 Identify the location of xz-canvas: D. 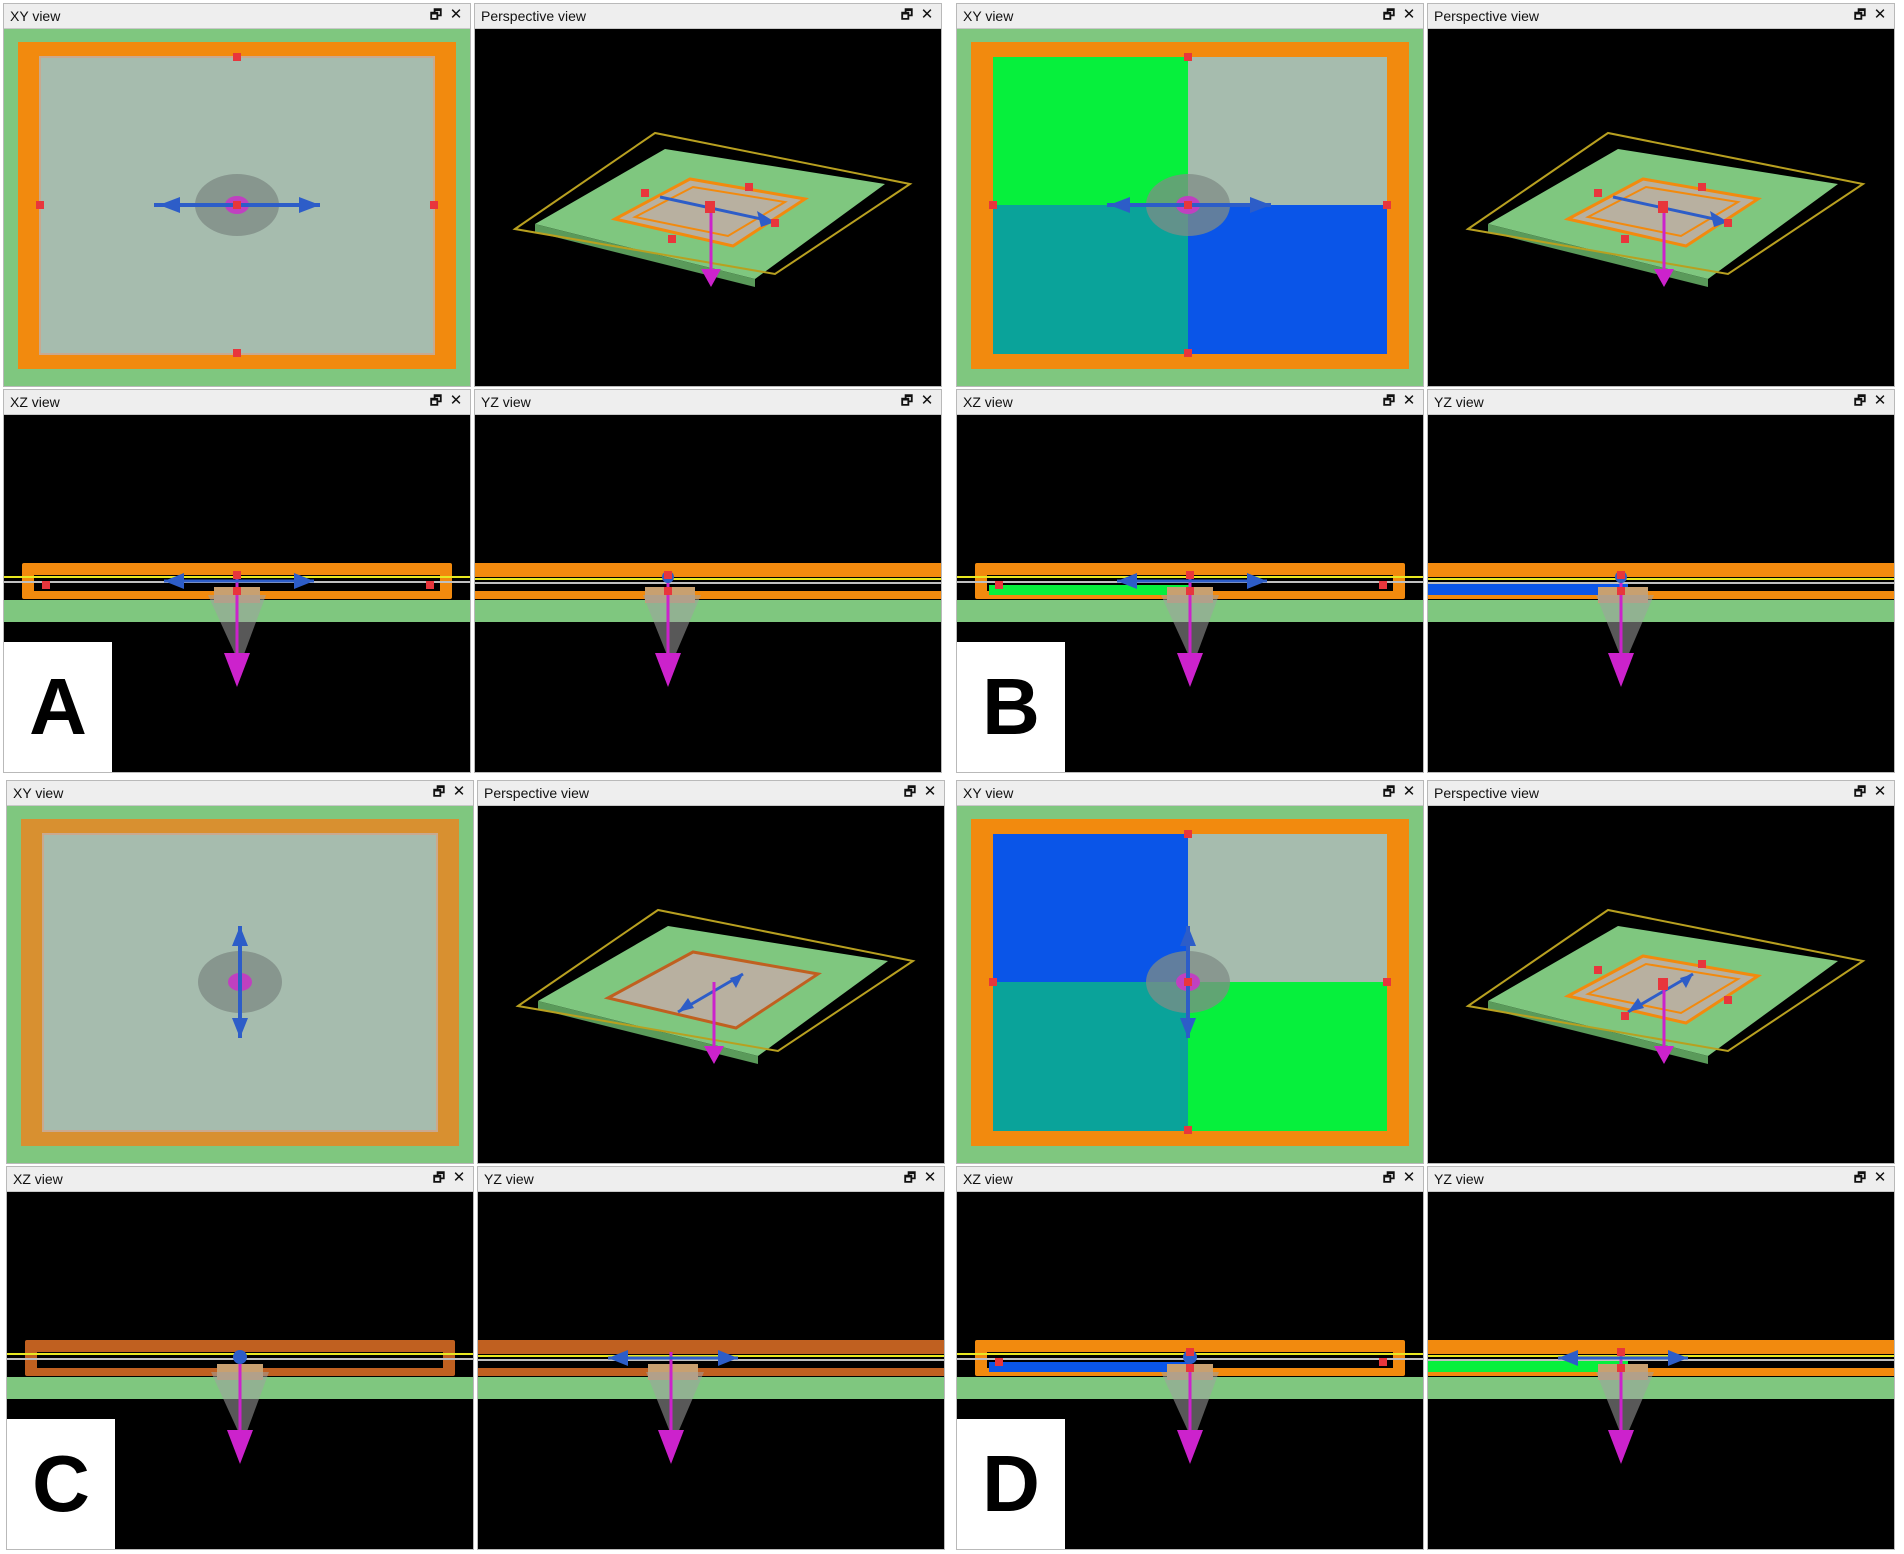
(1190, 1370).